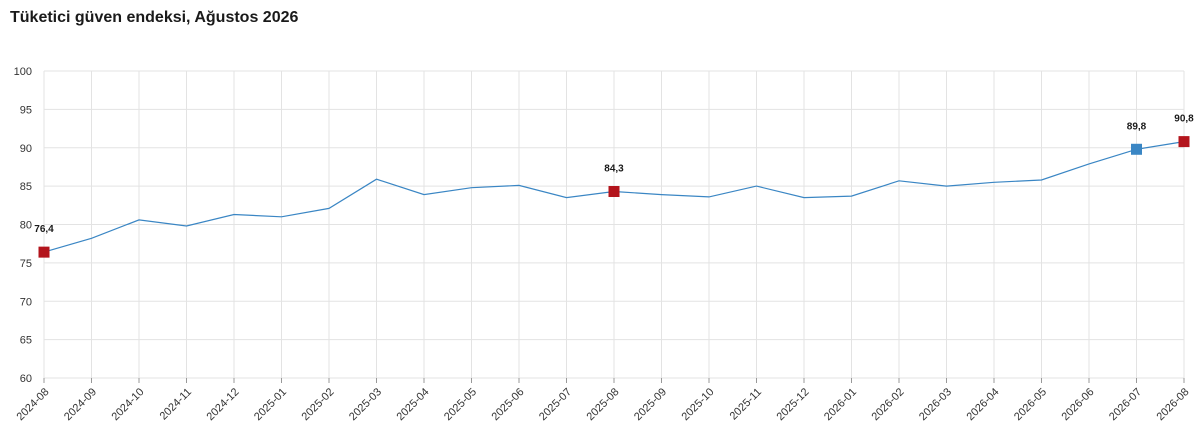  I want to click on data-label: 76,4, so click(44, 229).